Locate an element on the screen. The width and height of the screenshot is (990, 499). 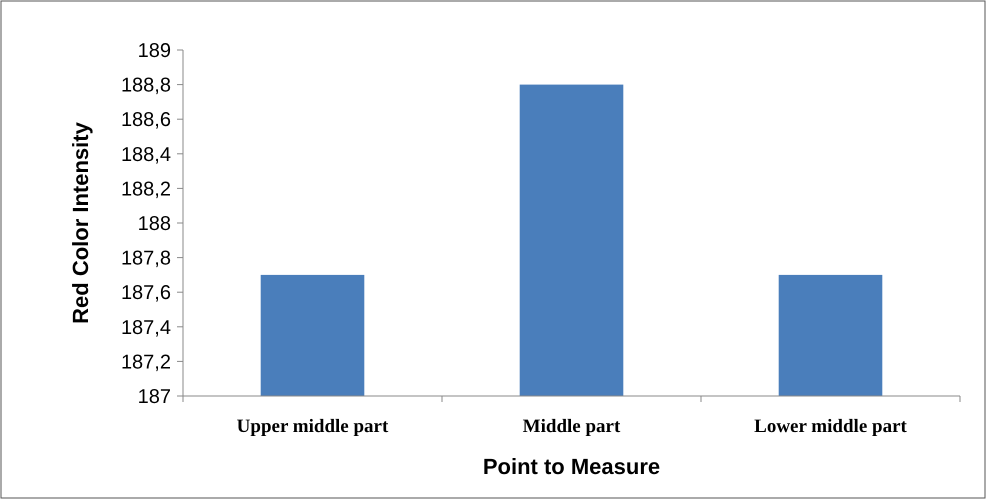
x-tick-label: Lower middle part is located at coordinates (831, 426).